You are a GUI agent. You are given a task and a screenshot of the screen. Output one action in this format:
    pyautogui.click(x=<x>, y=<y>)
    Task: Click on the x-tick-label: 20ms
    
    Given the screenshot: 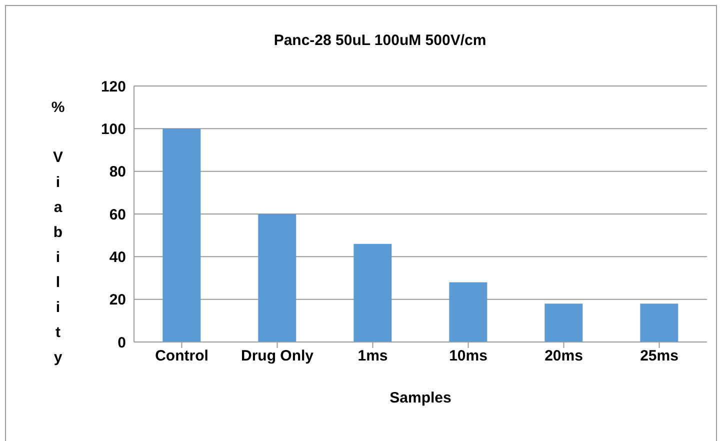 What is the action you would take?
    pyautogui.click(x=563, y=356)
    